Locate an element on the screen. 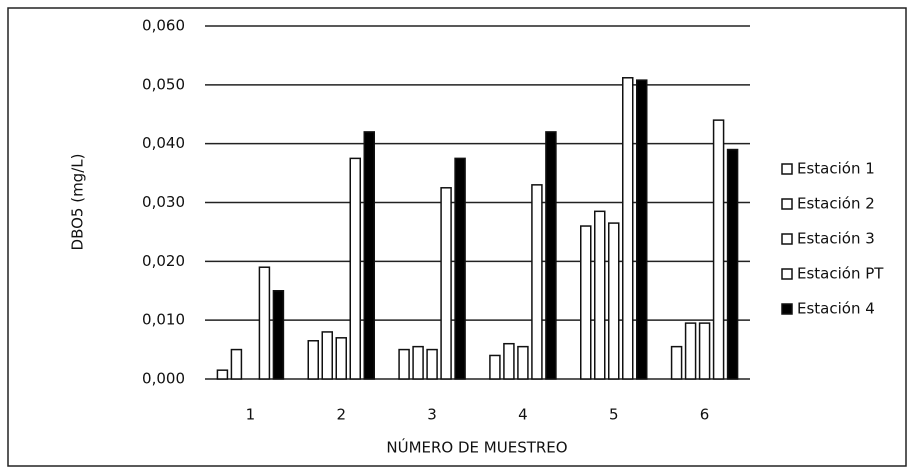  legend-label: Estación 1 is located at coordinates (836, 169).